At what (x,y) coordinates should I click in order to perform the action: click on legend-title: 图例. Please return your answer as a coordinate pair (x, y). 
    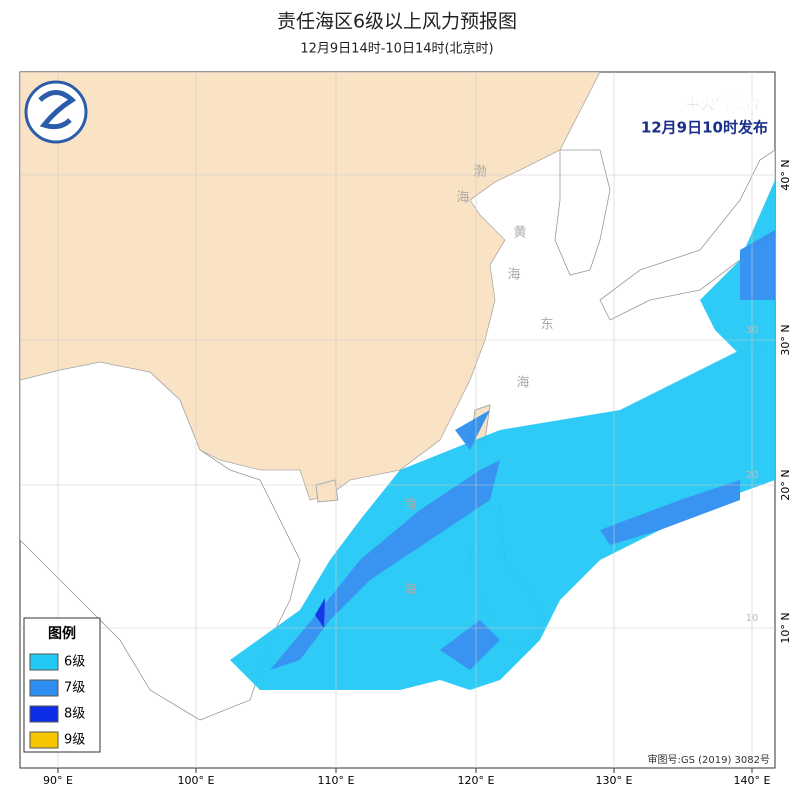
    Looking at the image, I should click on (62, 633).